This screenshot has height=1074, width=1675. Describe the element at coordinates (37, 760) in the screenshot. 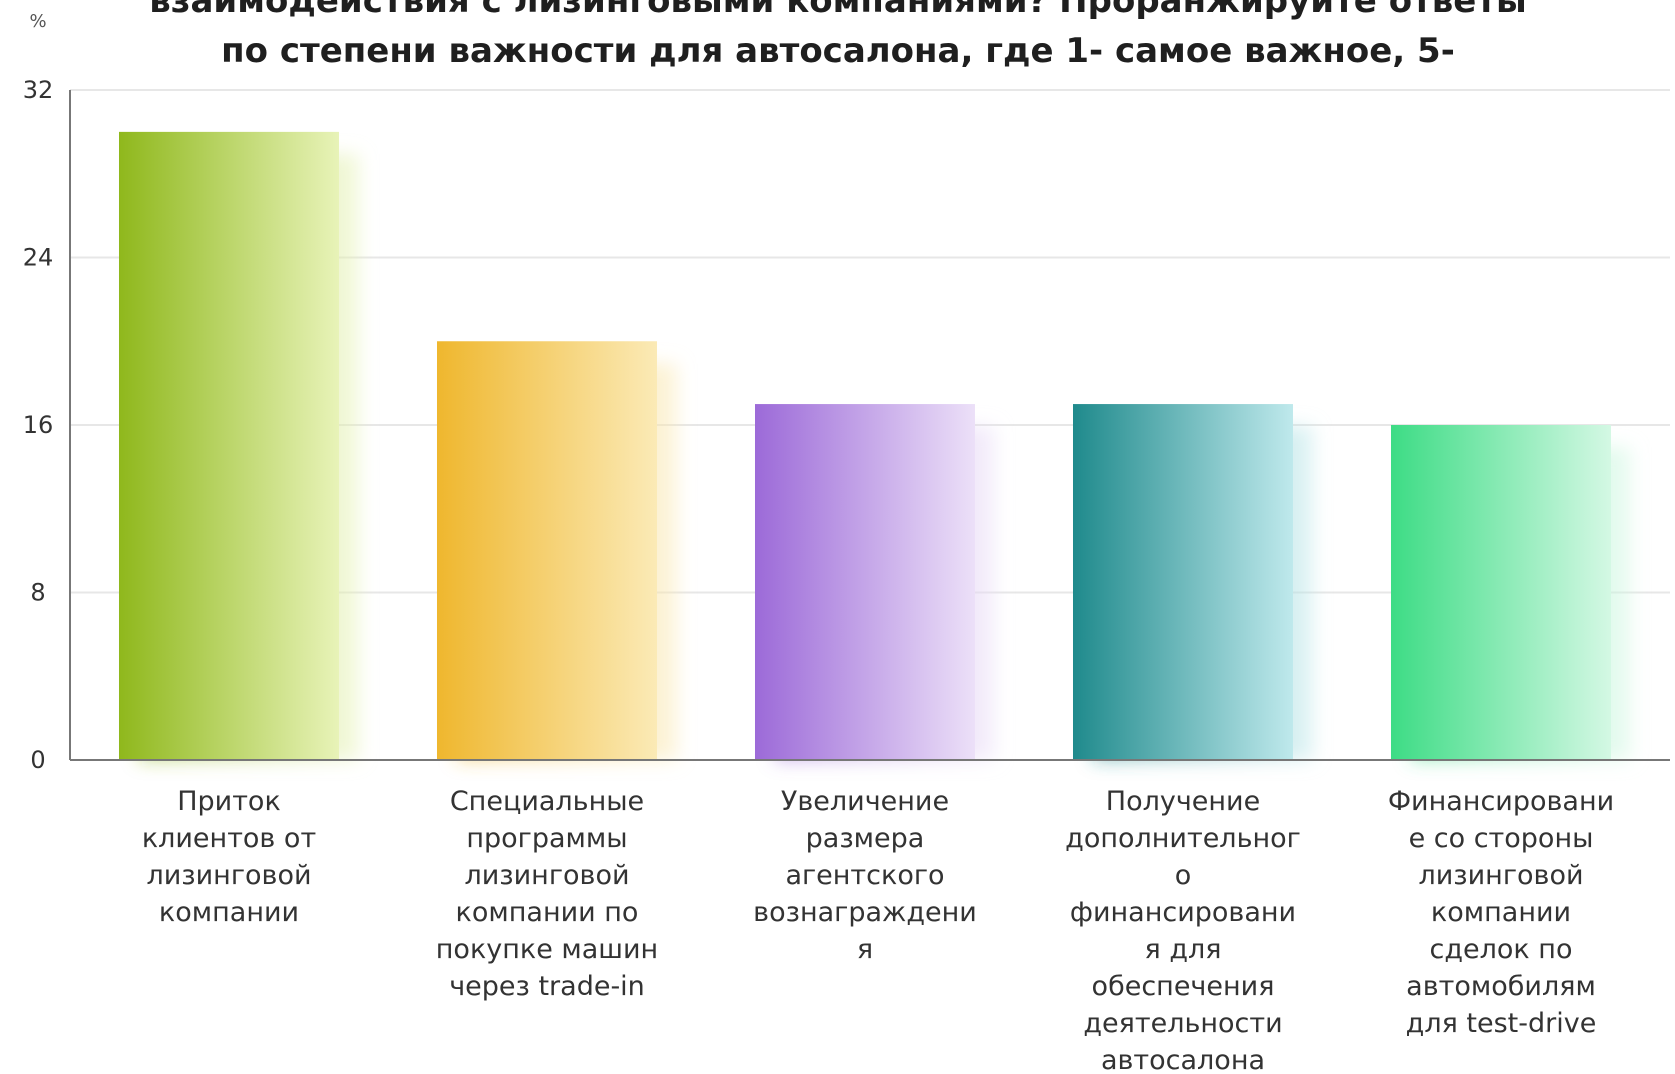

I see `y-tick-label: 0` at that location.